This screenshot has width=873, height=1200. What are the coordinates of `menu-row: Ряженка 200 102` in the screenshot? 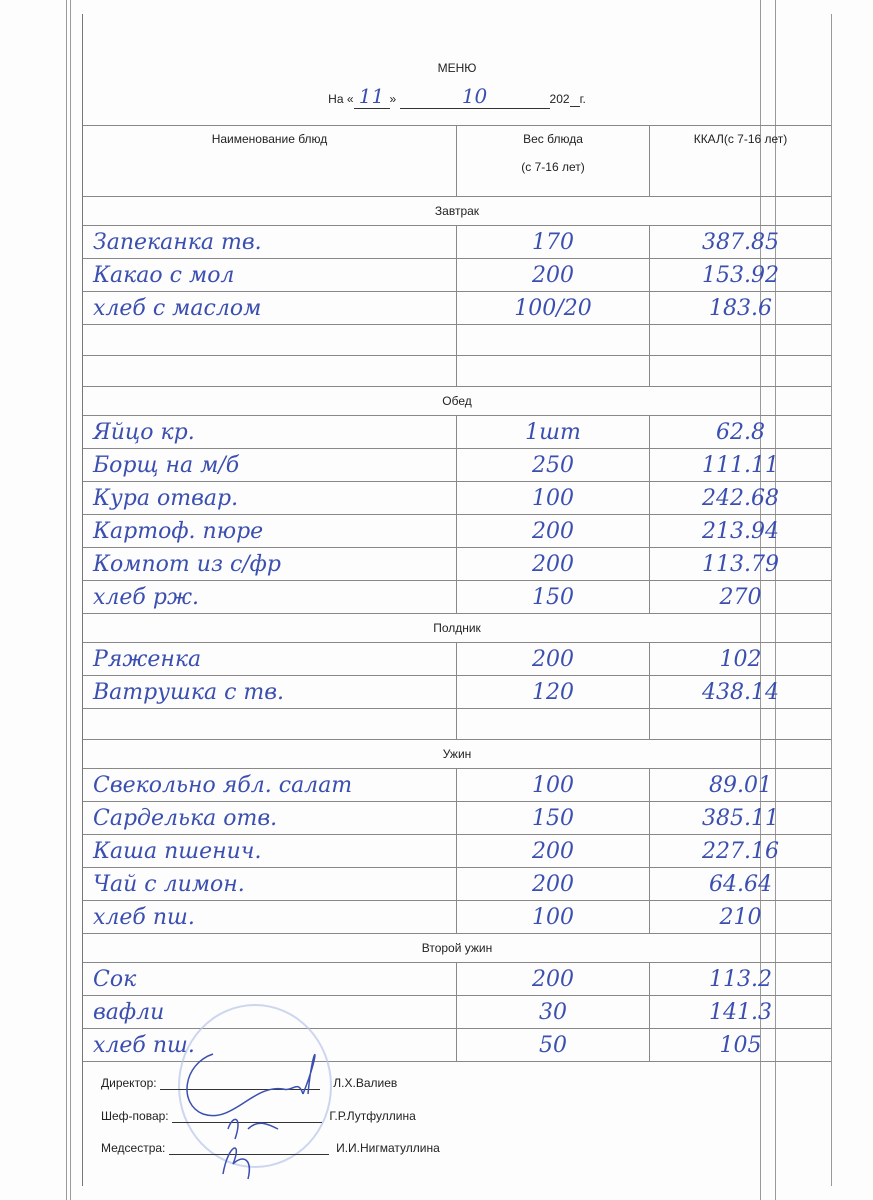 It's located at (457, 659).